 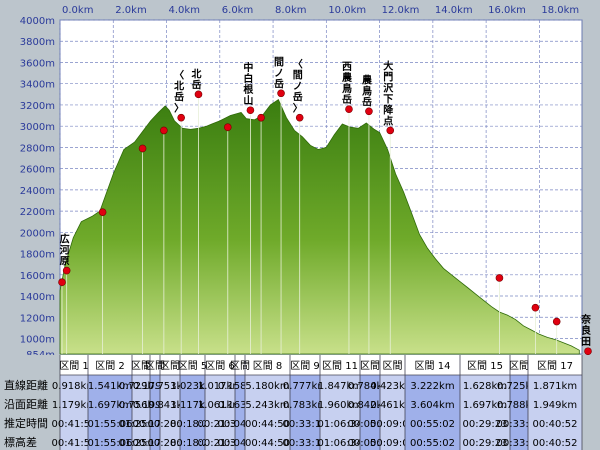 What do you see at coordinates (347, 83) in the screenshot?
I see `waypoint-label: 西農鳥岳` at bounding box center [347, 83].